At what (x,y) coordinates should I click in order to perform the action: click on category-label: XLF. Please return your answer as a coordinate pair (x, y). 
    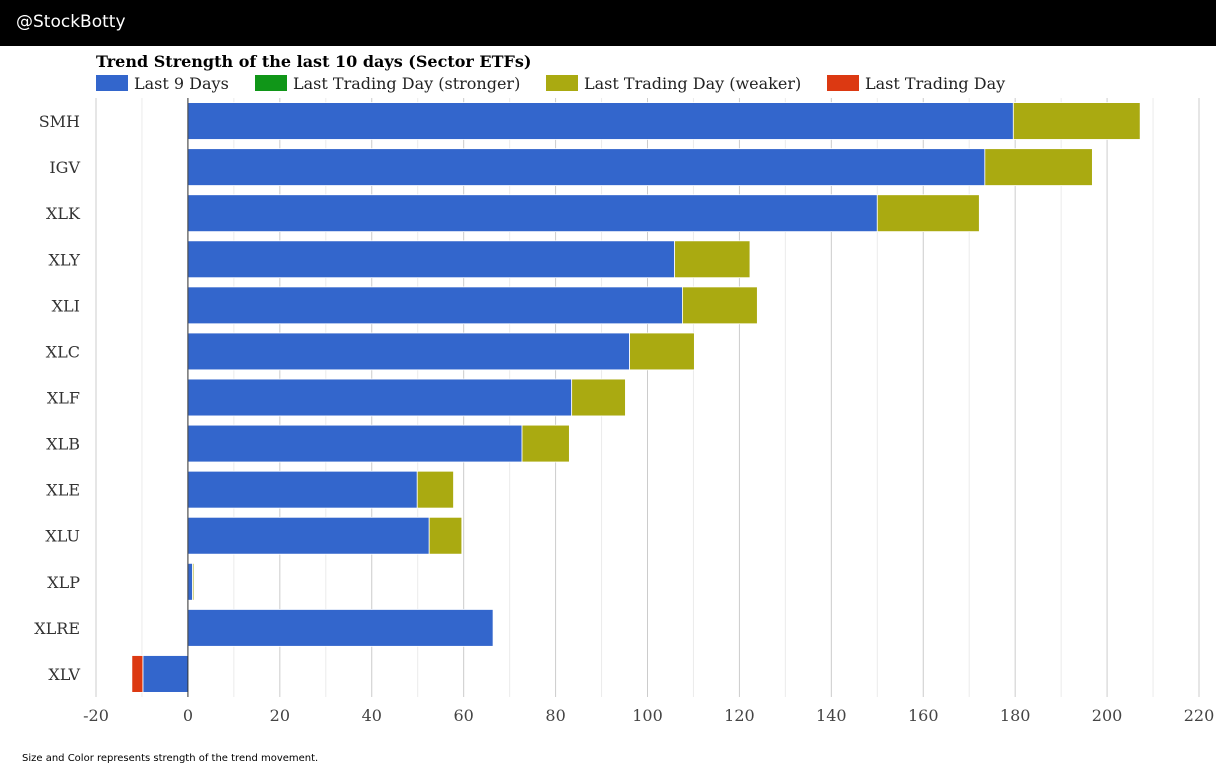
    Looking at the image, I should click on (63, 398).